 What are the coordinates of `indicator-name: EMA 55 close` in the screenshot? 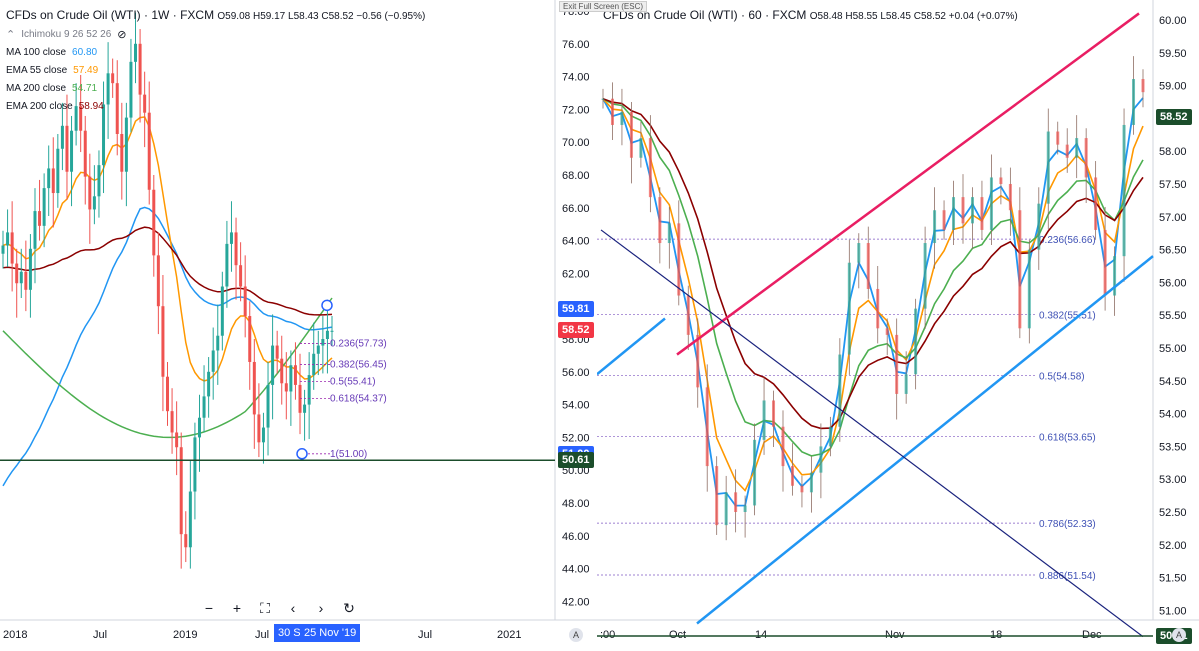 It's located at (37, 70).